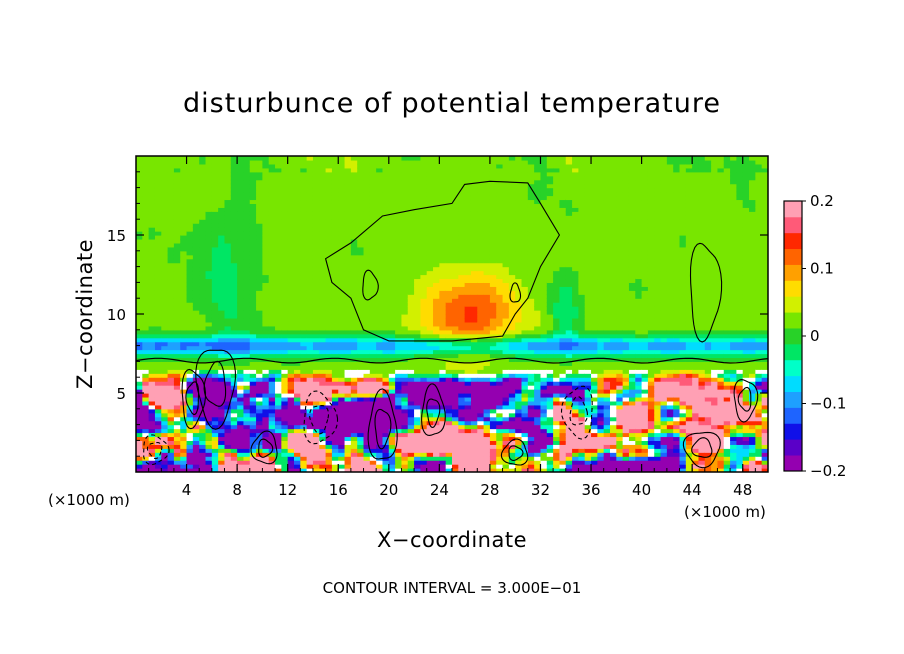 The width and height of the screenshot is (904, 654). I want to click on chart-title: disturbunce of potential temperature, so click(452, 103).